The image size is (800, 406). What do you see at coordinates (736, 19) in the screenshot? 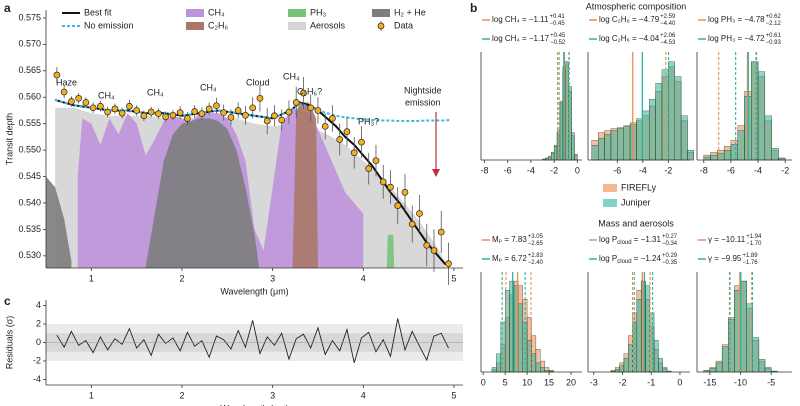
I see `estimate-label-text: log PH₃ = −4.78` at bounding box center [736, 19].